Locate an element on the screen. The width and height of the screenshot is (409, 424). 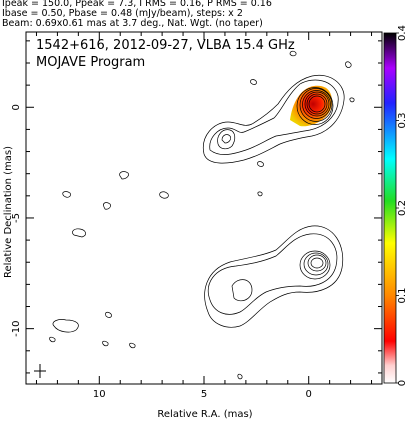
x-tick-label: 0 is located at coordinates (309, 394).